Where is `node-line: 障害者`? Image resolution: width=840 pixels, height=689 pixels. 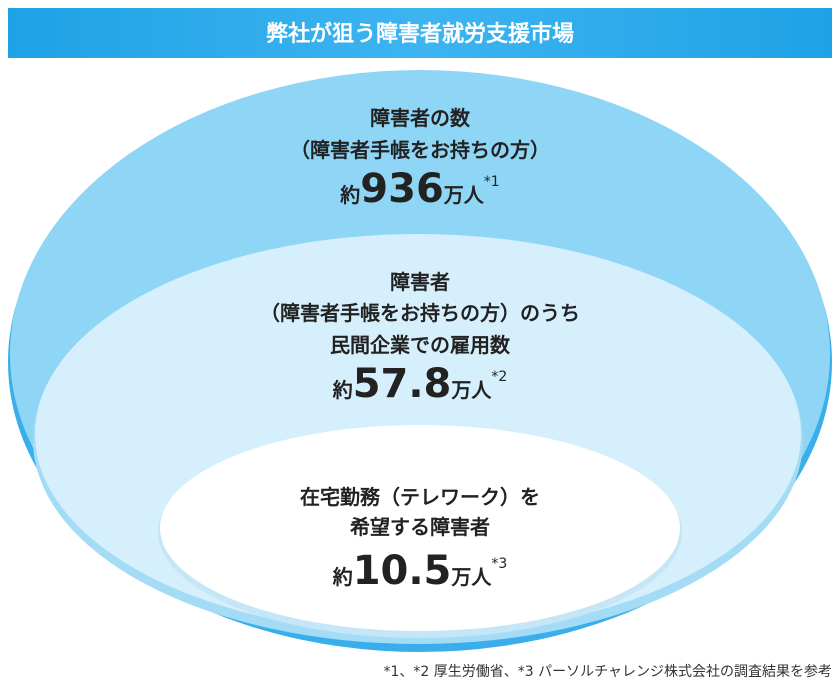
node-line: 障害者 is located at coordinates (420, 282).